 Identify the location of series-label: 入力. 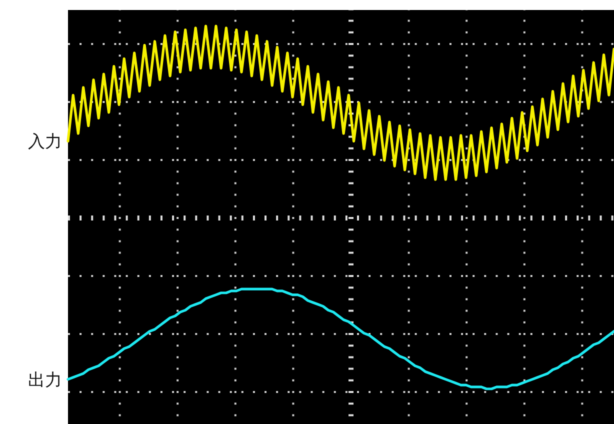
(45, 142).